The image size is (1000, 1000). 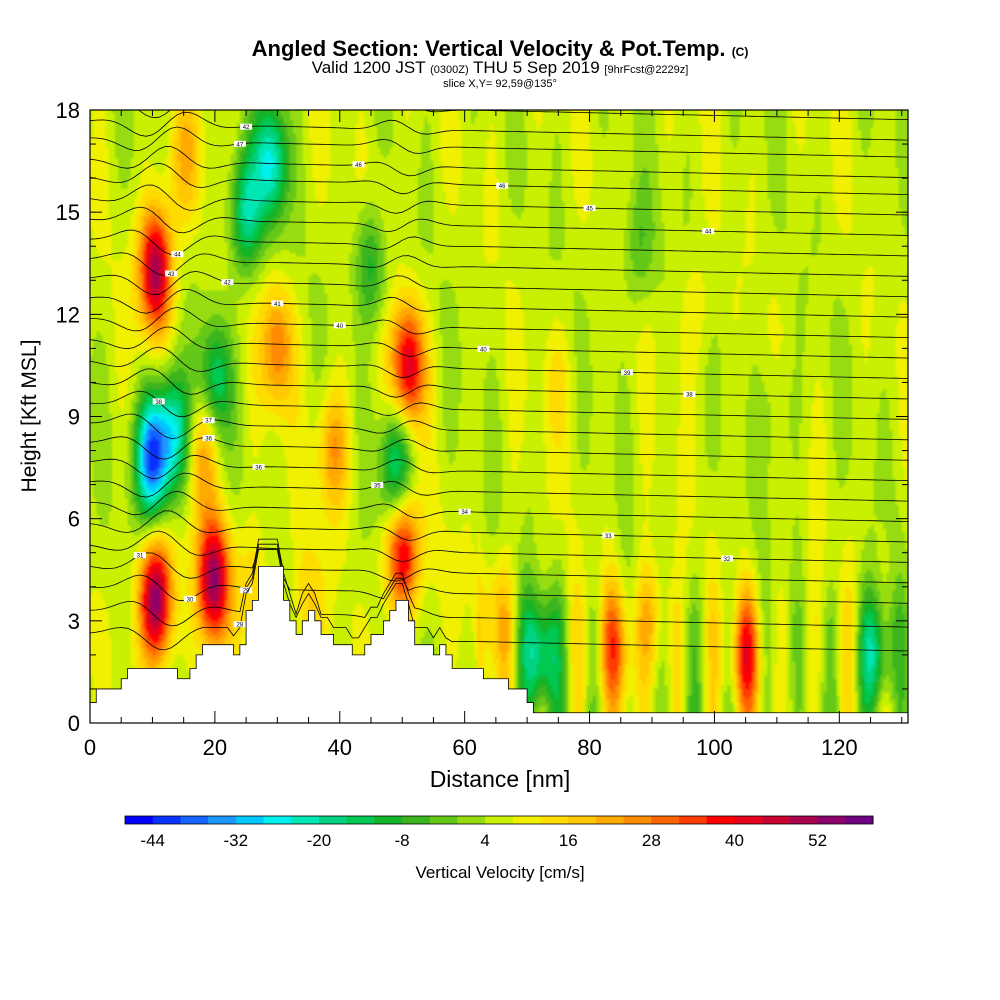 I want to click on colorbar-tick-label: -20, so click(x=319, y=840).